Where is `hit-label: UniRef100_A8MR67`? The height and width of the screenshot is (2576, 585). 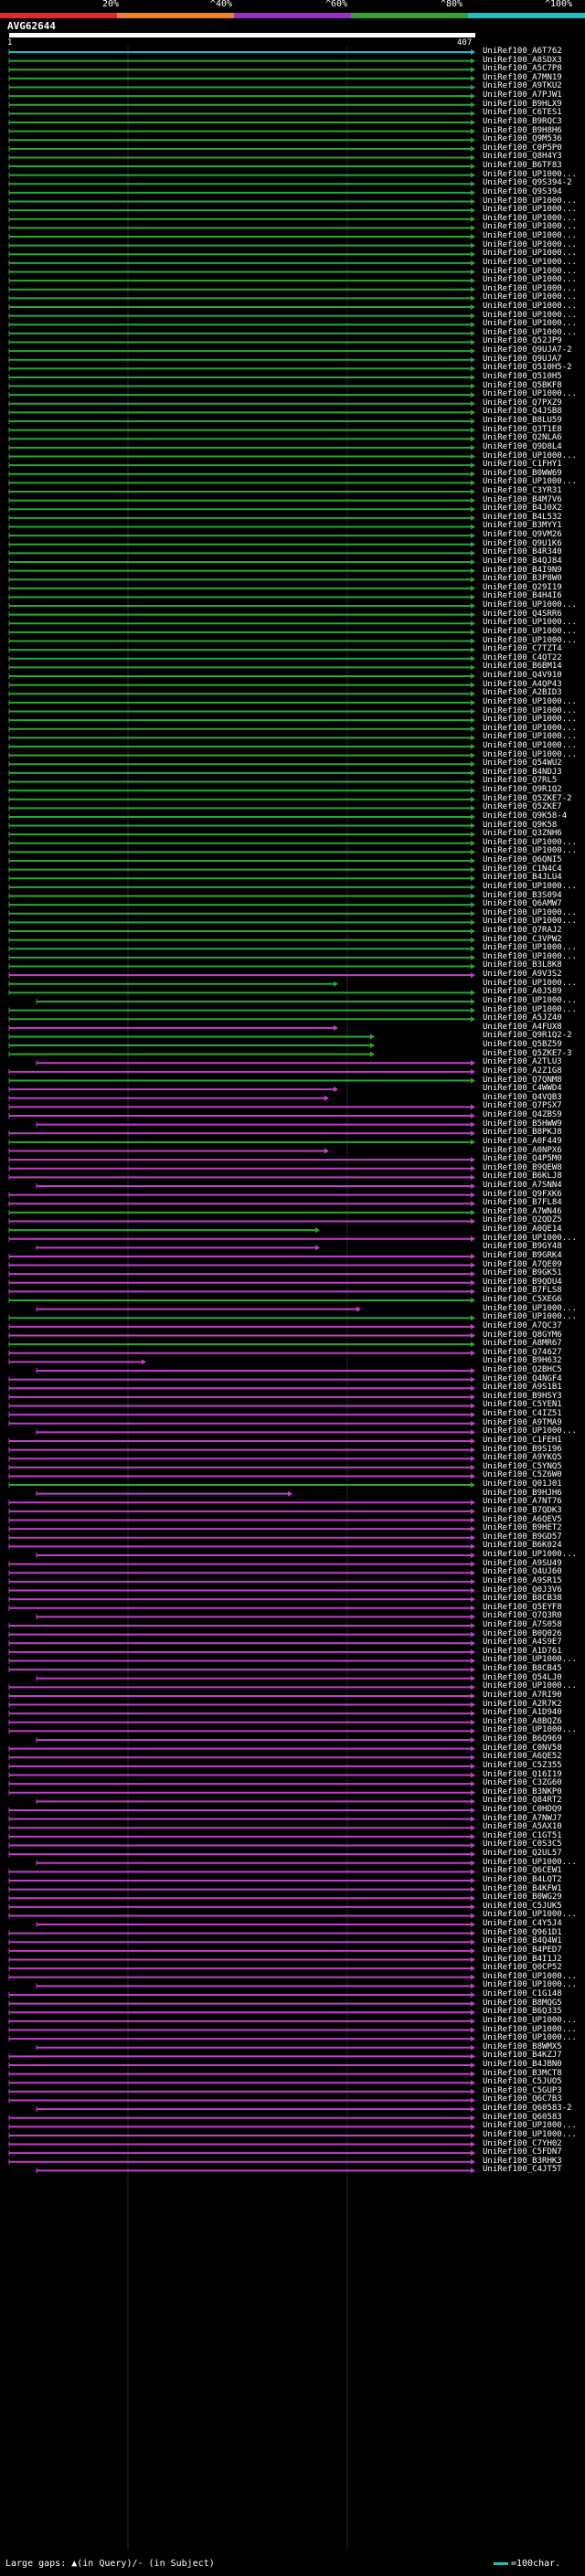 hit-label: UniRef100_A8MR67 is located at coordinates (522, 1344).